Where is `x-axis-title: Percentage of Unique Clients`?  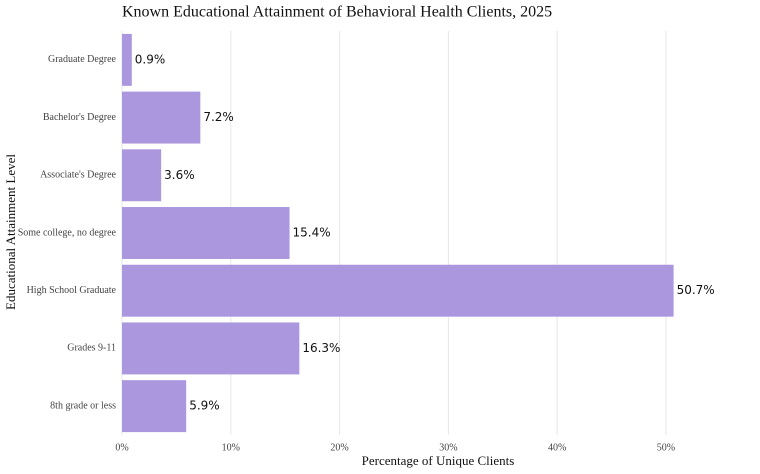
x-axis-title: Percentage of Unique Clients is located at coordinates (438, 460).